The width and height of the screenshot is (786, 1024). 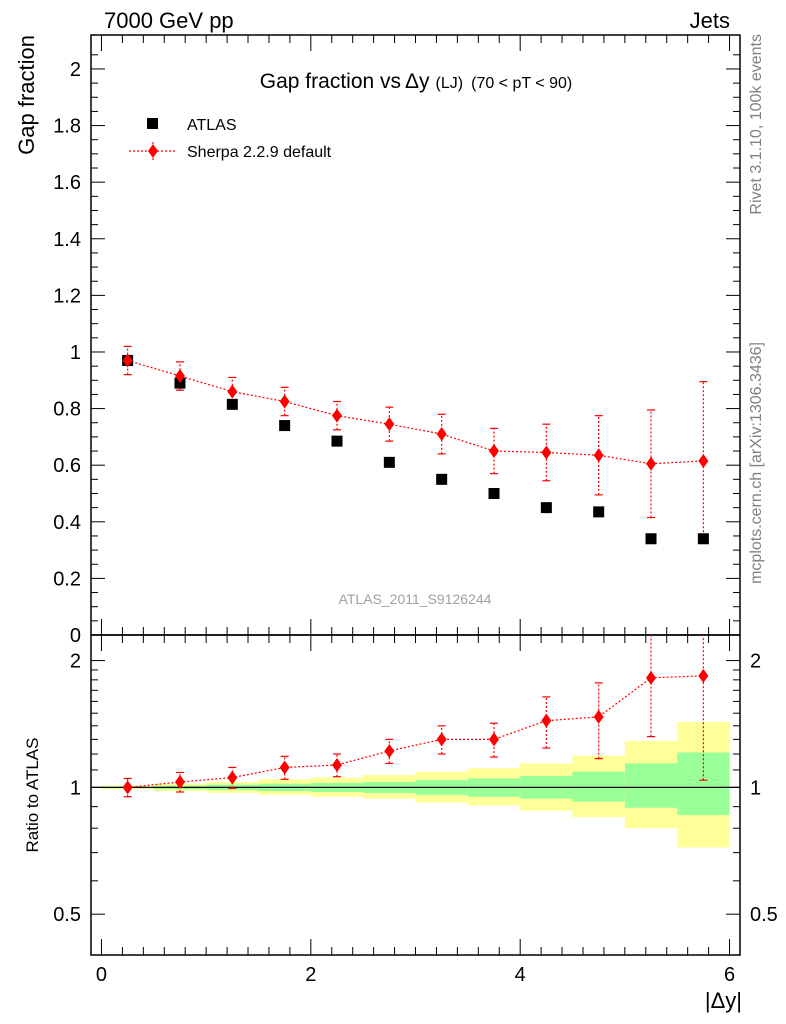 I want to click on sherpa-ratio-line, so click(x=415, y=731).